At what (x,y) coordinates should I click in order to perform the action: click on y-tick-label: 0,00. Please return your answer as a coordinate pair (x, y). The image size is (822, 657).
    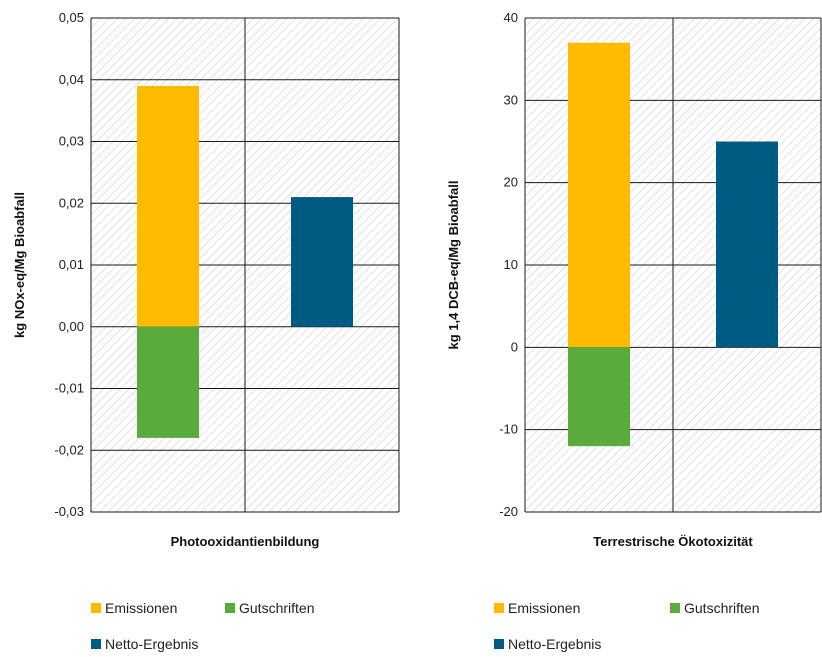
    Looking at the image, I should click on (71, 326).